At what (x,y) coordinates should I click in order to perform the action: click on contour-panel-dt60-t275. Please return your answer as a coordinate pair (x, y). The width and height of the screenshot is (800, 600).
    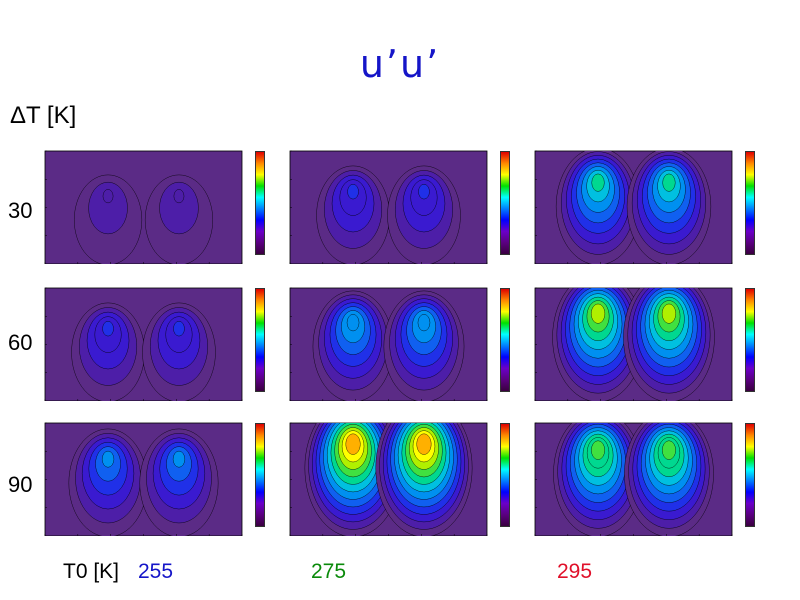
    Looking at the image, I should click on (387, 343).